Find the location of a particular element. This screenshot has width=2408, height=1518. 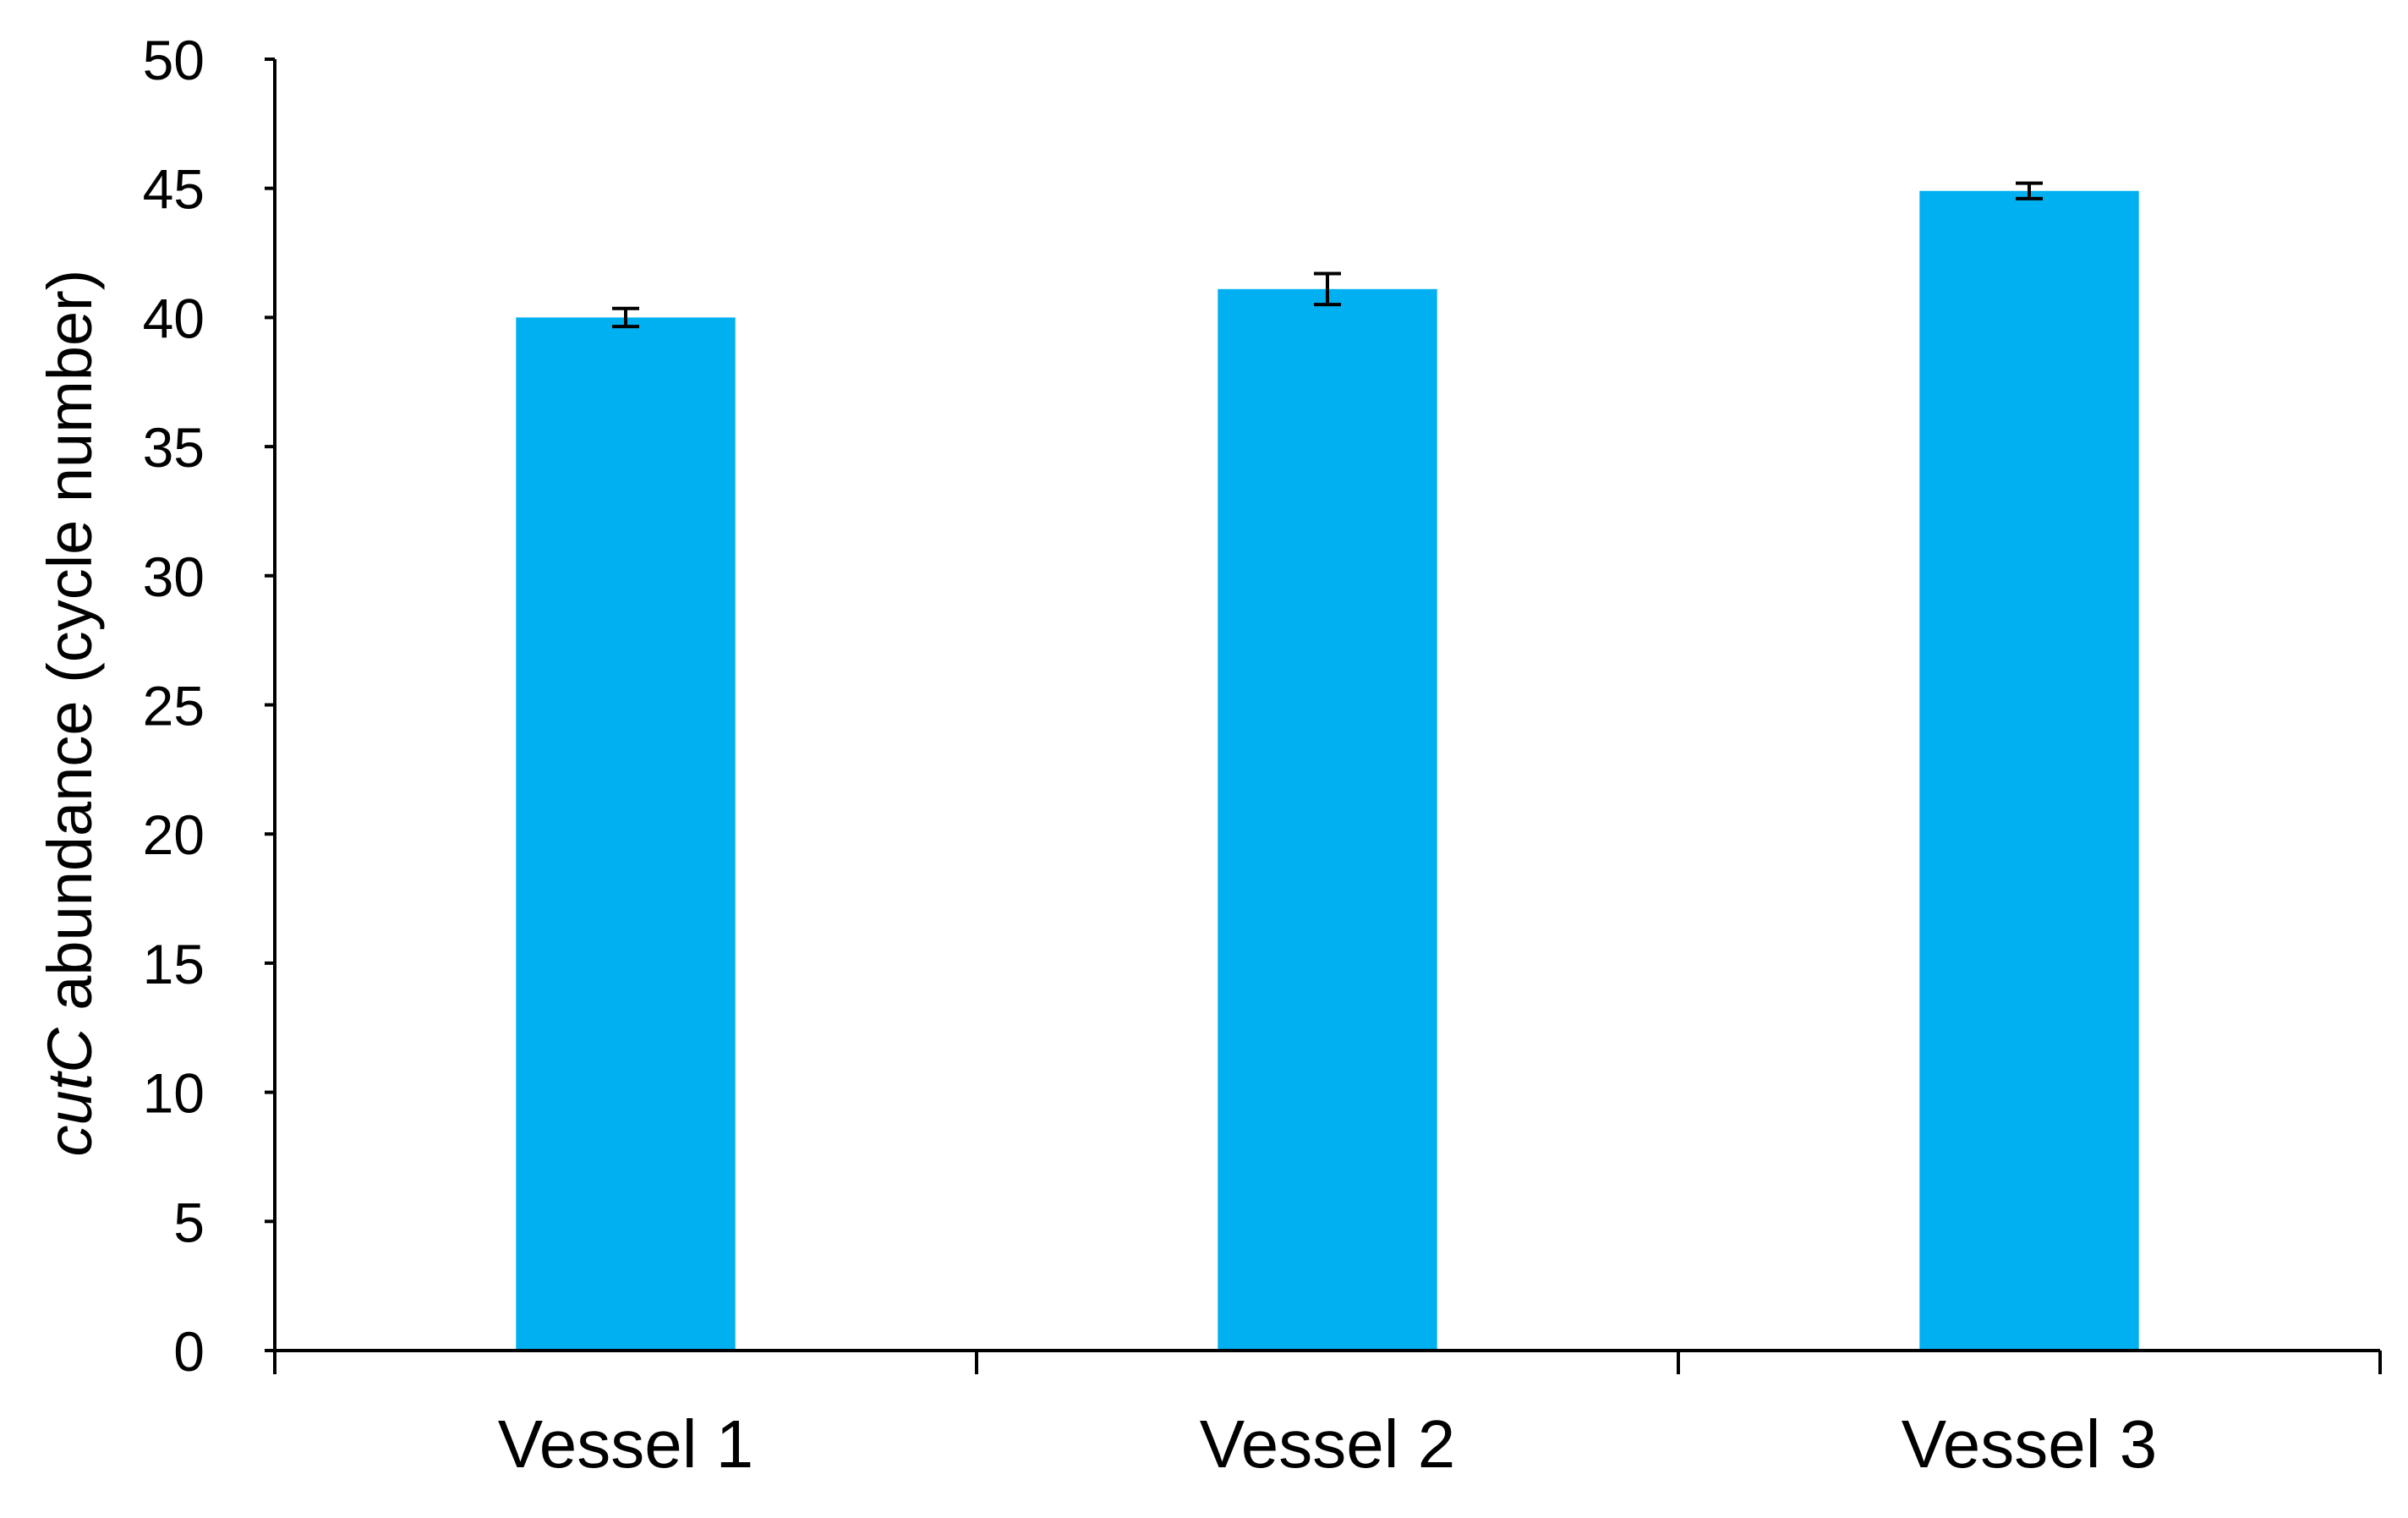

y-axis-title-italic: cutC is located at coordinates (70, 1092).